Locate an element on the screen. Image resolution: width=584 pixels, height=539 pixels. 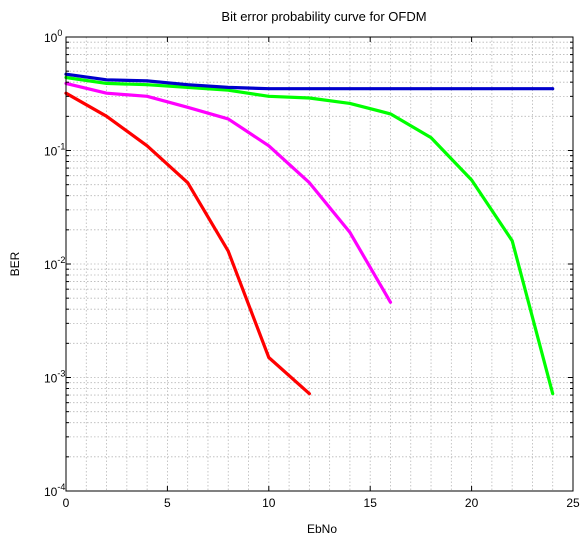
x-tick-label: 10 is located at coordinates (269, 503).